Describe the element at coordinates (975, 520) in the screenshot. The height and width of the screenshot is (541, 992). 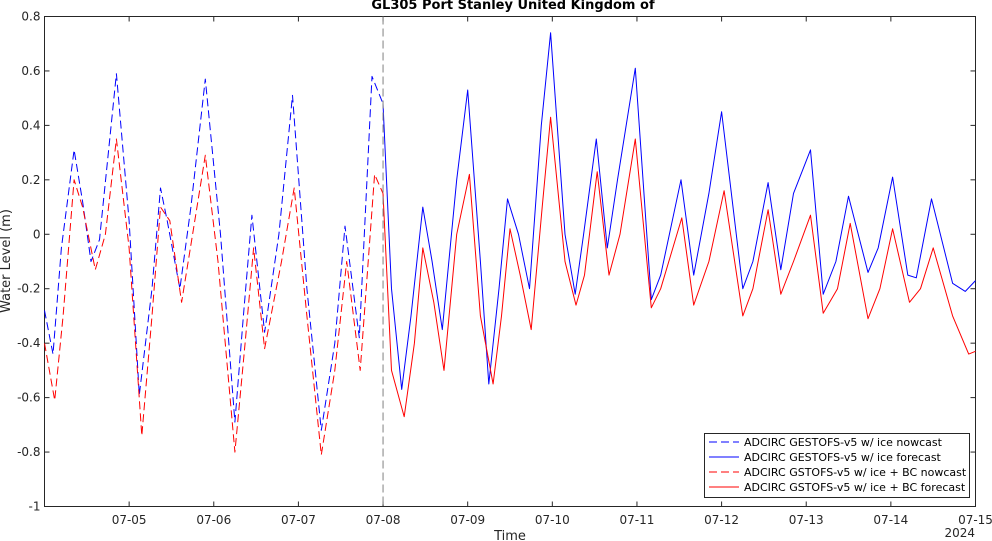
I see `x-tick-label: 07-15` at that location.